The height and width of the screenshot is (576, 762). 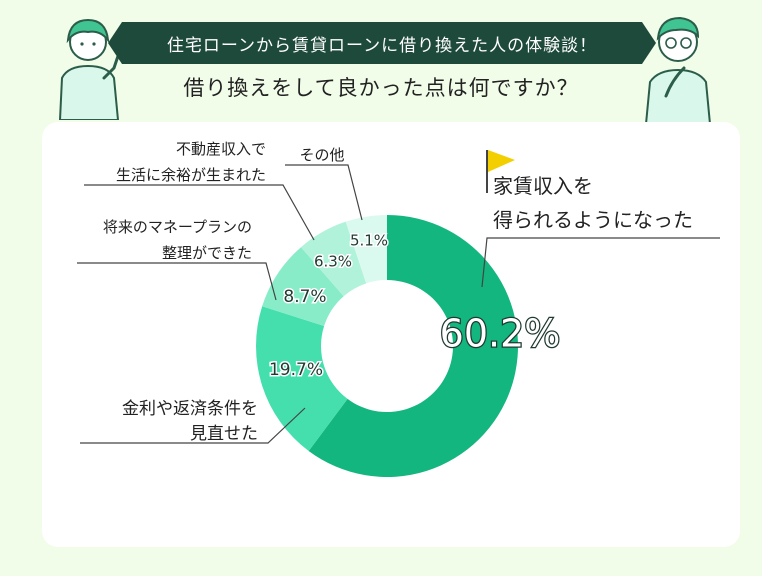 I want to click on data-label: 6.3%, so click(x=333, y=261).